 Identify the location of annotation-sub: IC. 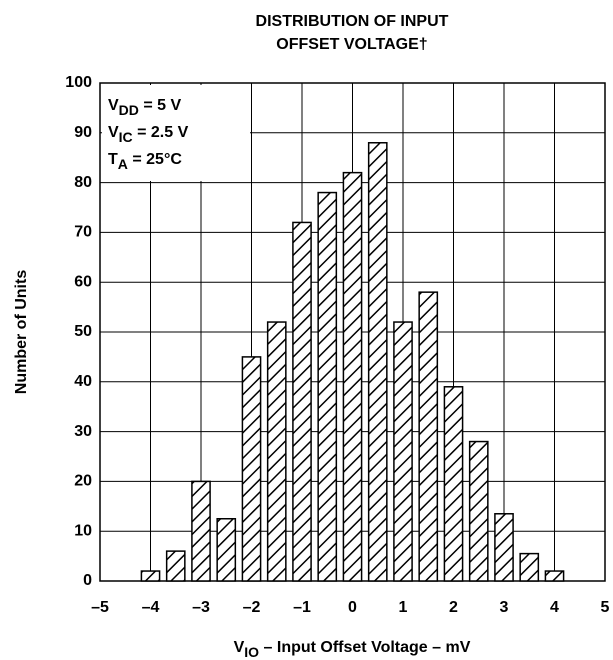
(126, 137).